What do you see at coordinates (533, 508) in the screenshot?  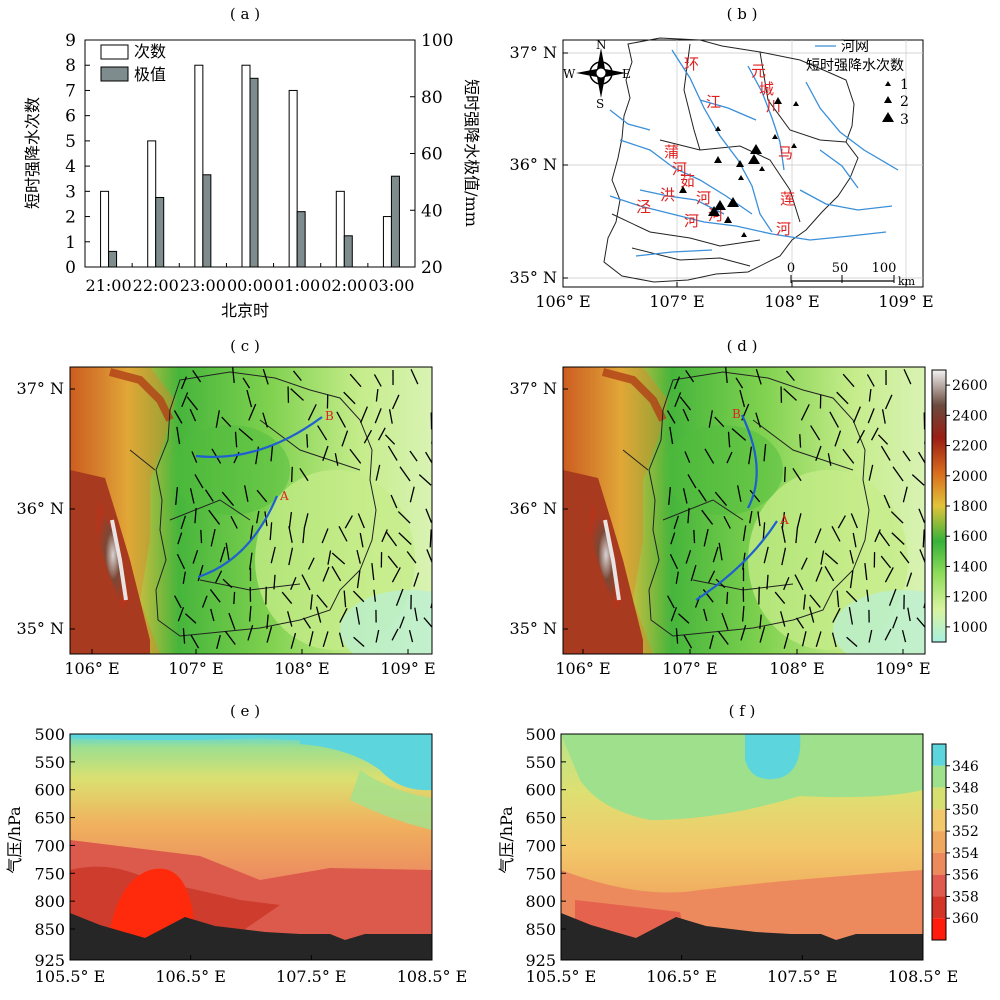 I see `lat-tick-label: 36° N` at bounding box center [533, 508].